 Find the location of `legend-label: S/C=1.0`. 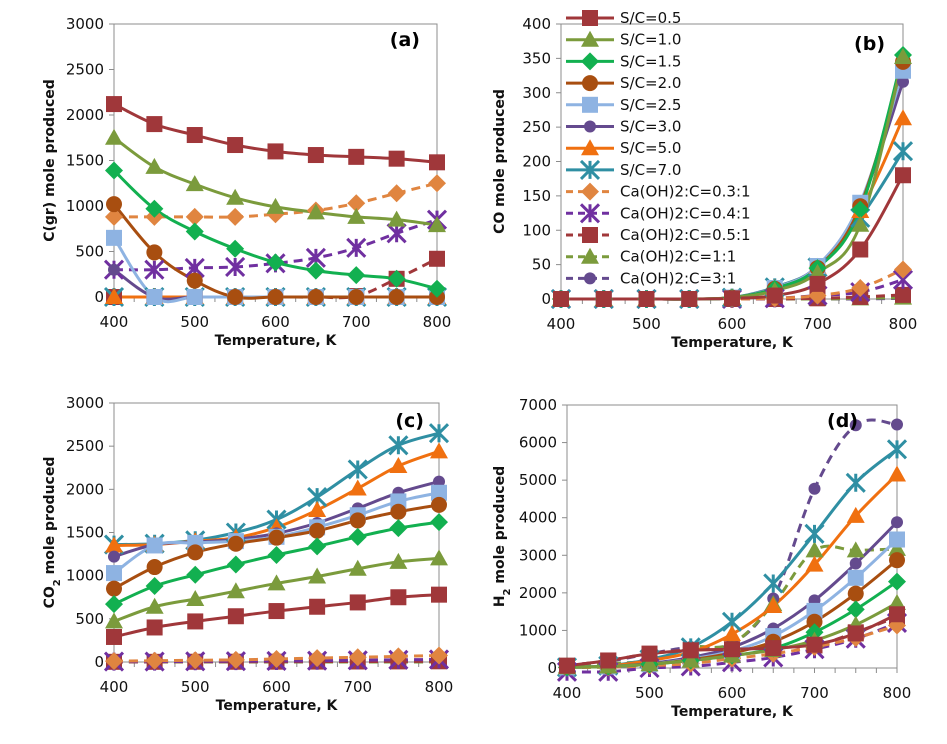

legend-label: S/C=1.0 is located at coordinates (650, 40).